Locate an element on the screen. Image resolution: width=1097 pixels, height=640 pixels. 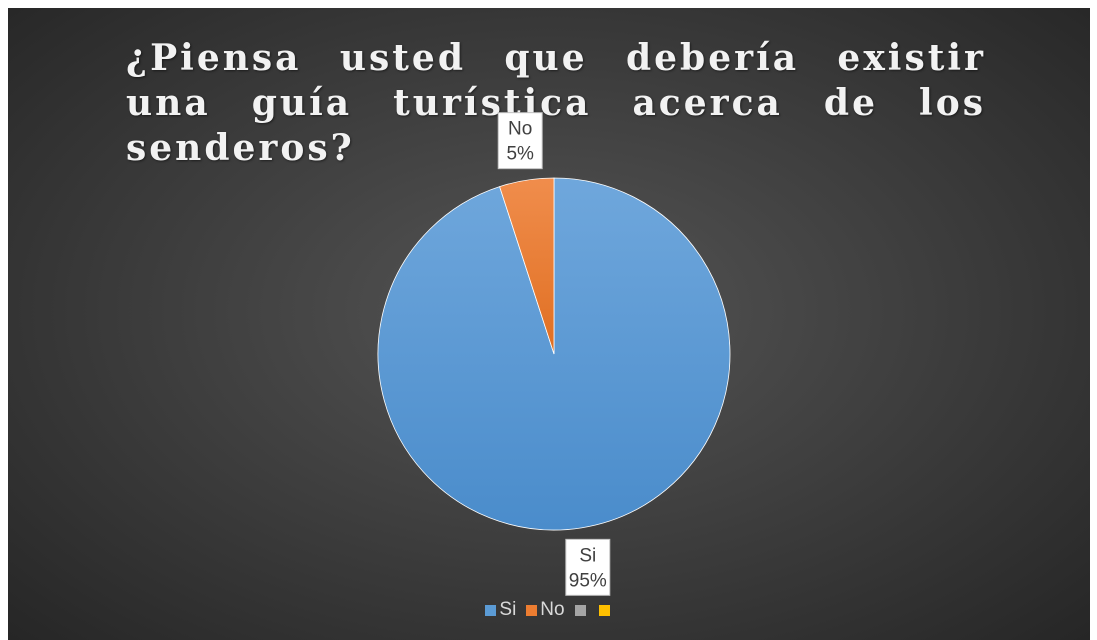
data-label-value-si: 95% is located at coordinates (588, 580).